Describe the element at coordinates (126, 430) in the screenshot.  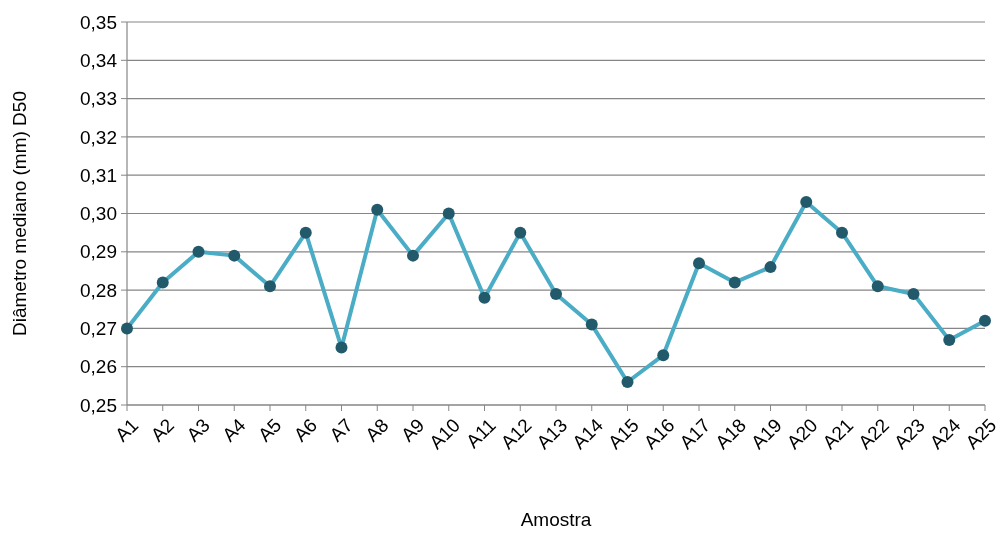
I see `x-tick-label: A1` at that location.